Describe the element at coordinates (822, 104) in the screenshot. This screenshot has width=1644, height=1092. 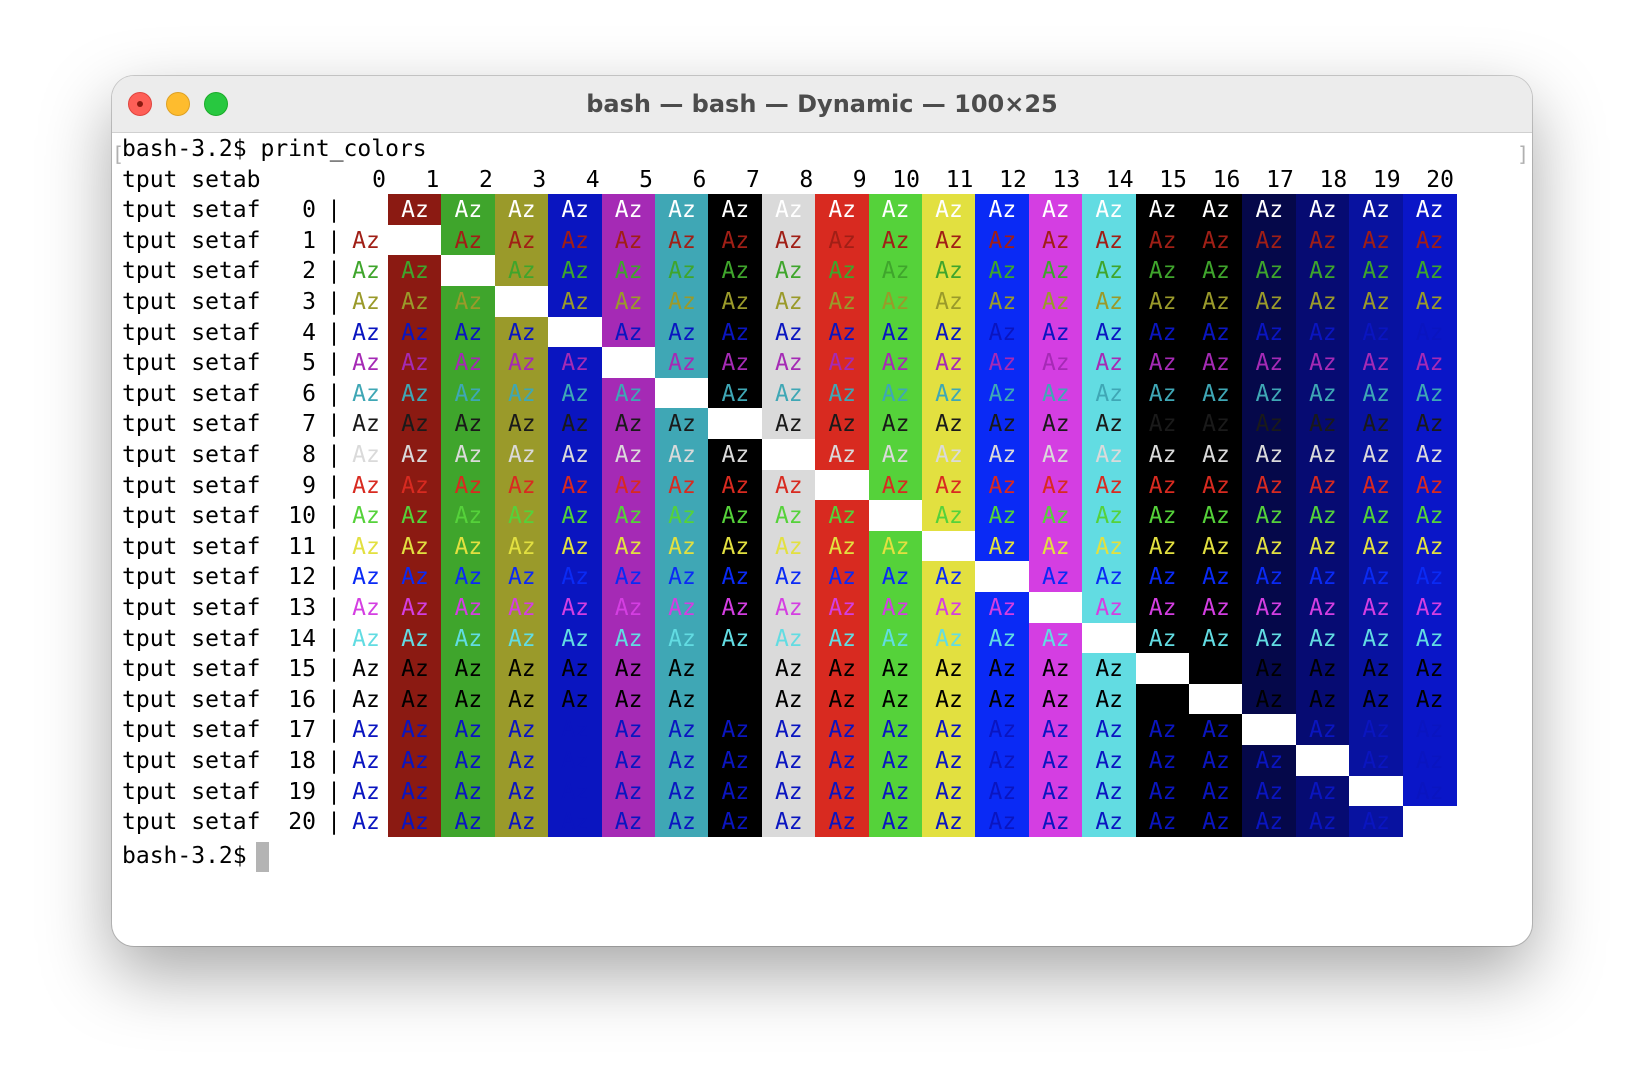
I see `title-bar: bash — bash — Dynamic — 100×25` at that location.